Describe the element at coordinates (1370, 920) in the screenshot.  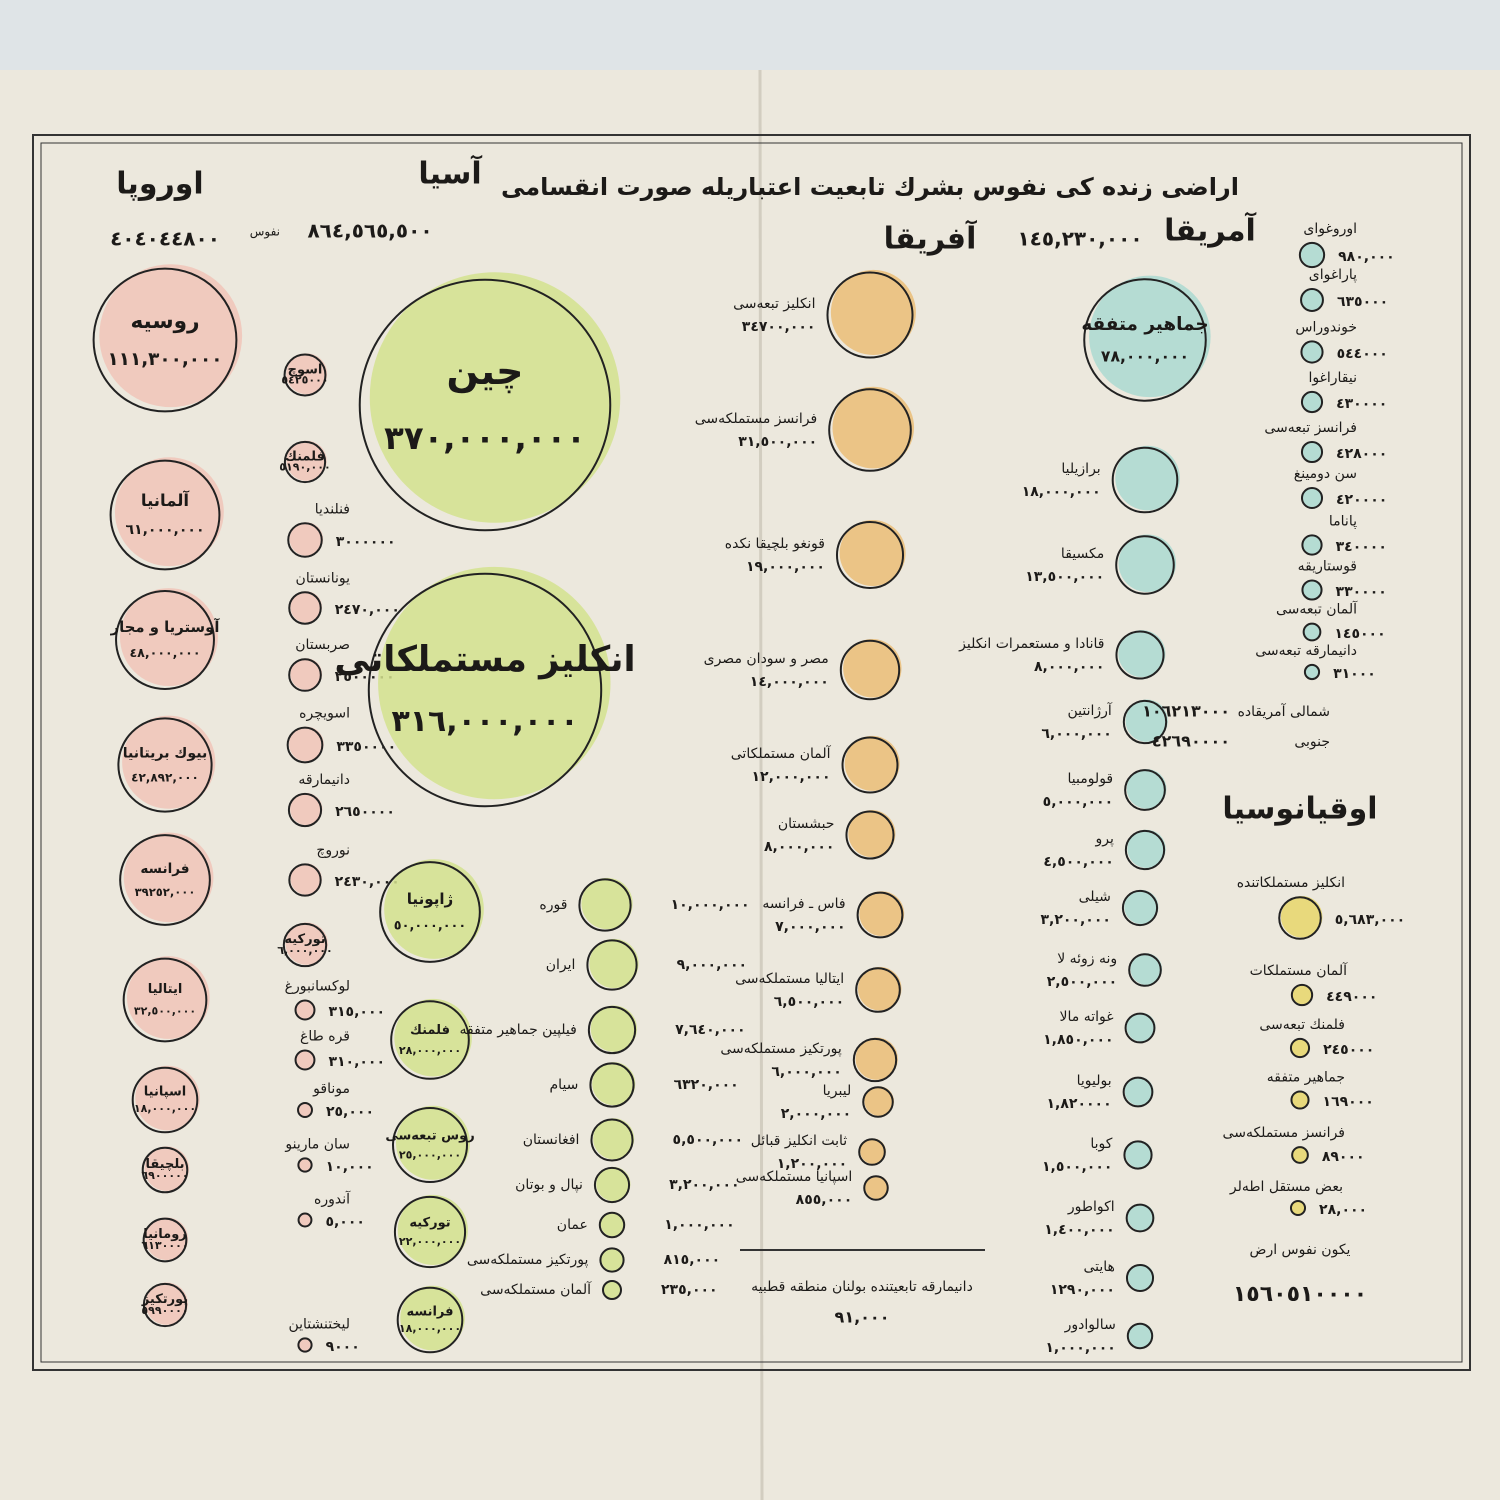
I see `country-value: ٥,٦٨٣,٠٠٠` at that location.